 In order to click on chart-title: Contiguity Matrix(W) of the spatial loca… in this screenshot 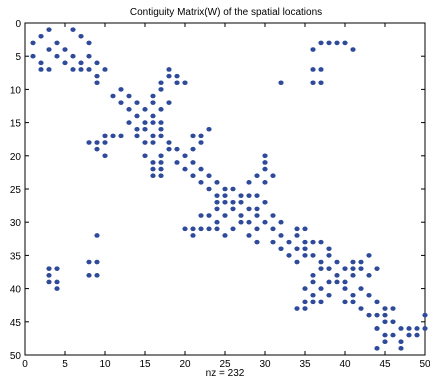, I will do `click(226, 12)`.